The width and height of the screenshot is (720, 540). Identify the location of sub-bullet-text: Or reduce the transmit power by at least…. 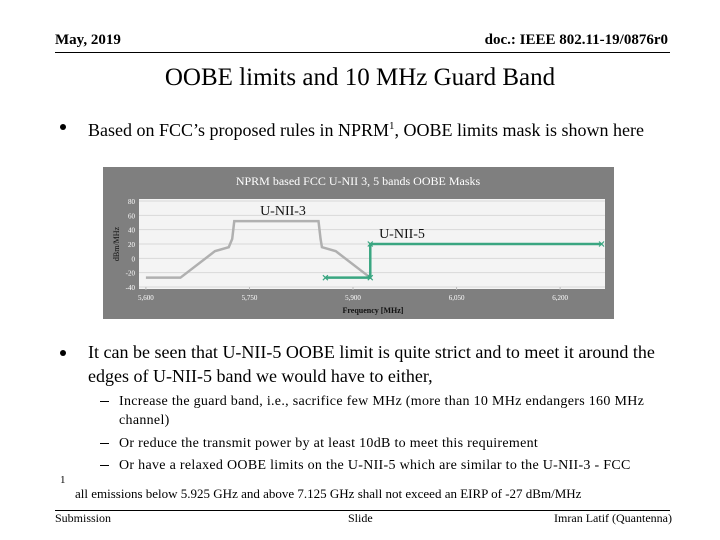
(329, 443).